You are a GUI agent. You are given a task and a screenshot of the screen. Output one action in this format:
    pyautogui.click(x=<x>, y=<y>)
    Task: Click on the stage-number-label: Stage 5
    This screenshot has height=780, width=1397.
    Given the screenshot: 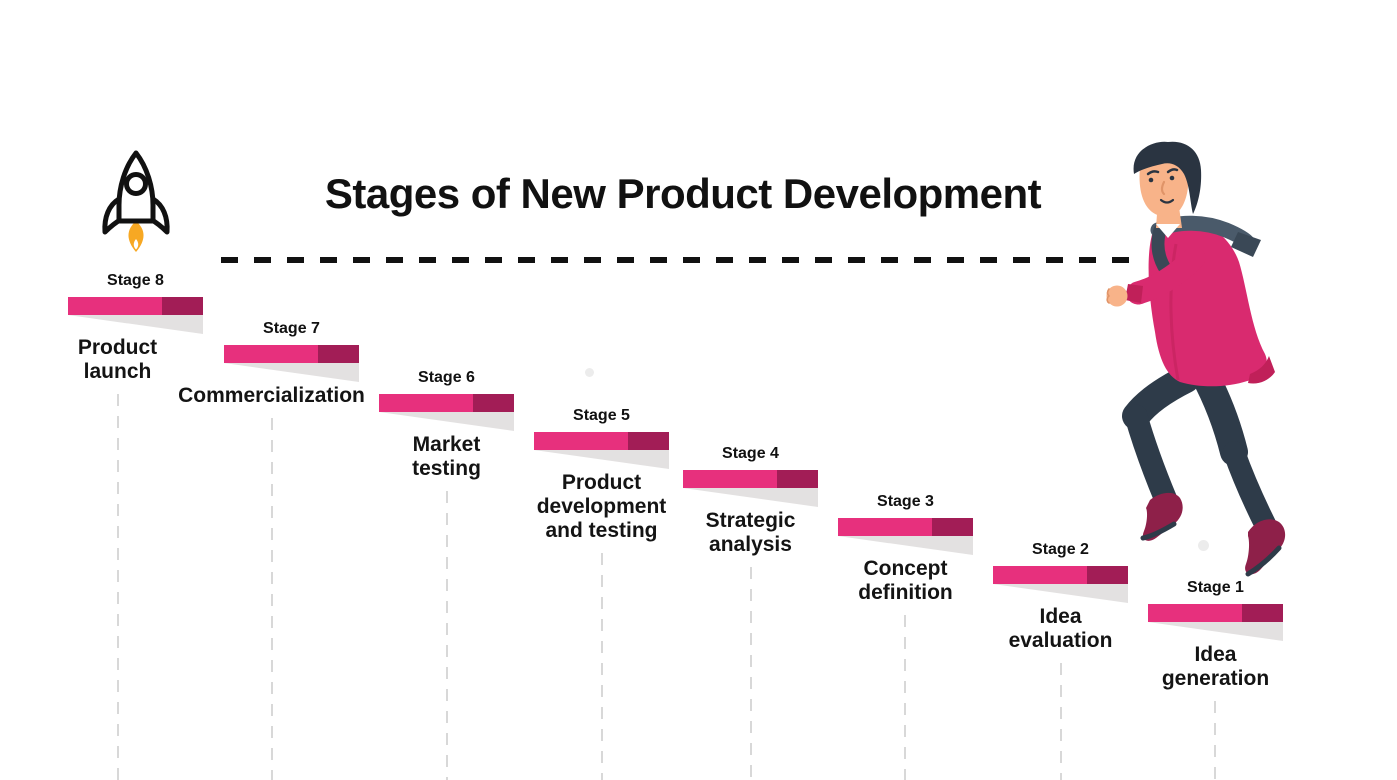 What is the action you would take?
    pyautogui.click(x=601, y=415)
    